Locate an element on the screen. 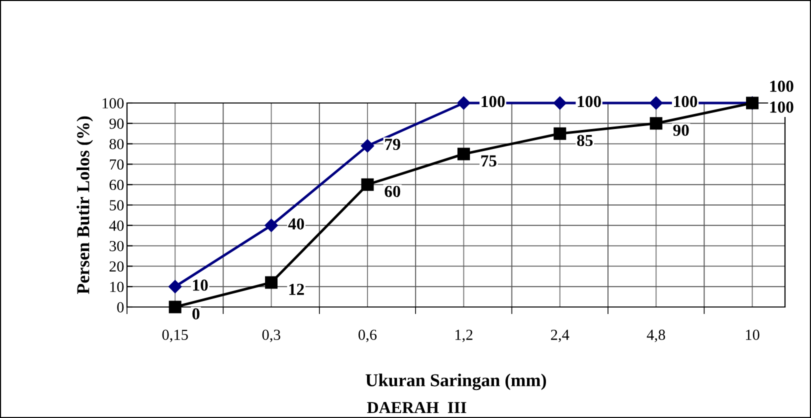 The width and height of the screenshot is (811, 418). data-label: 0 is located at coordinates (196, 314).